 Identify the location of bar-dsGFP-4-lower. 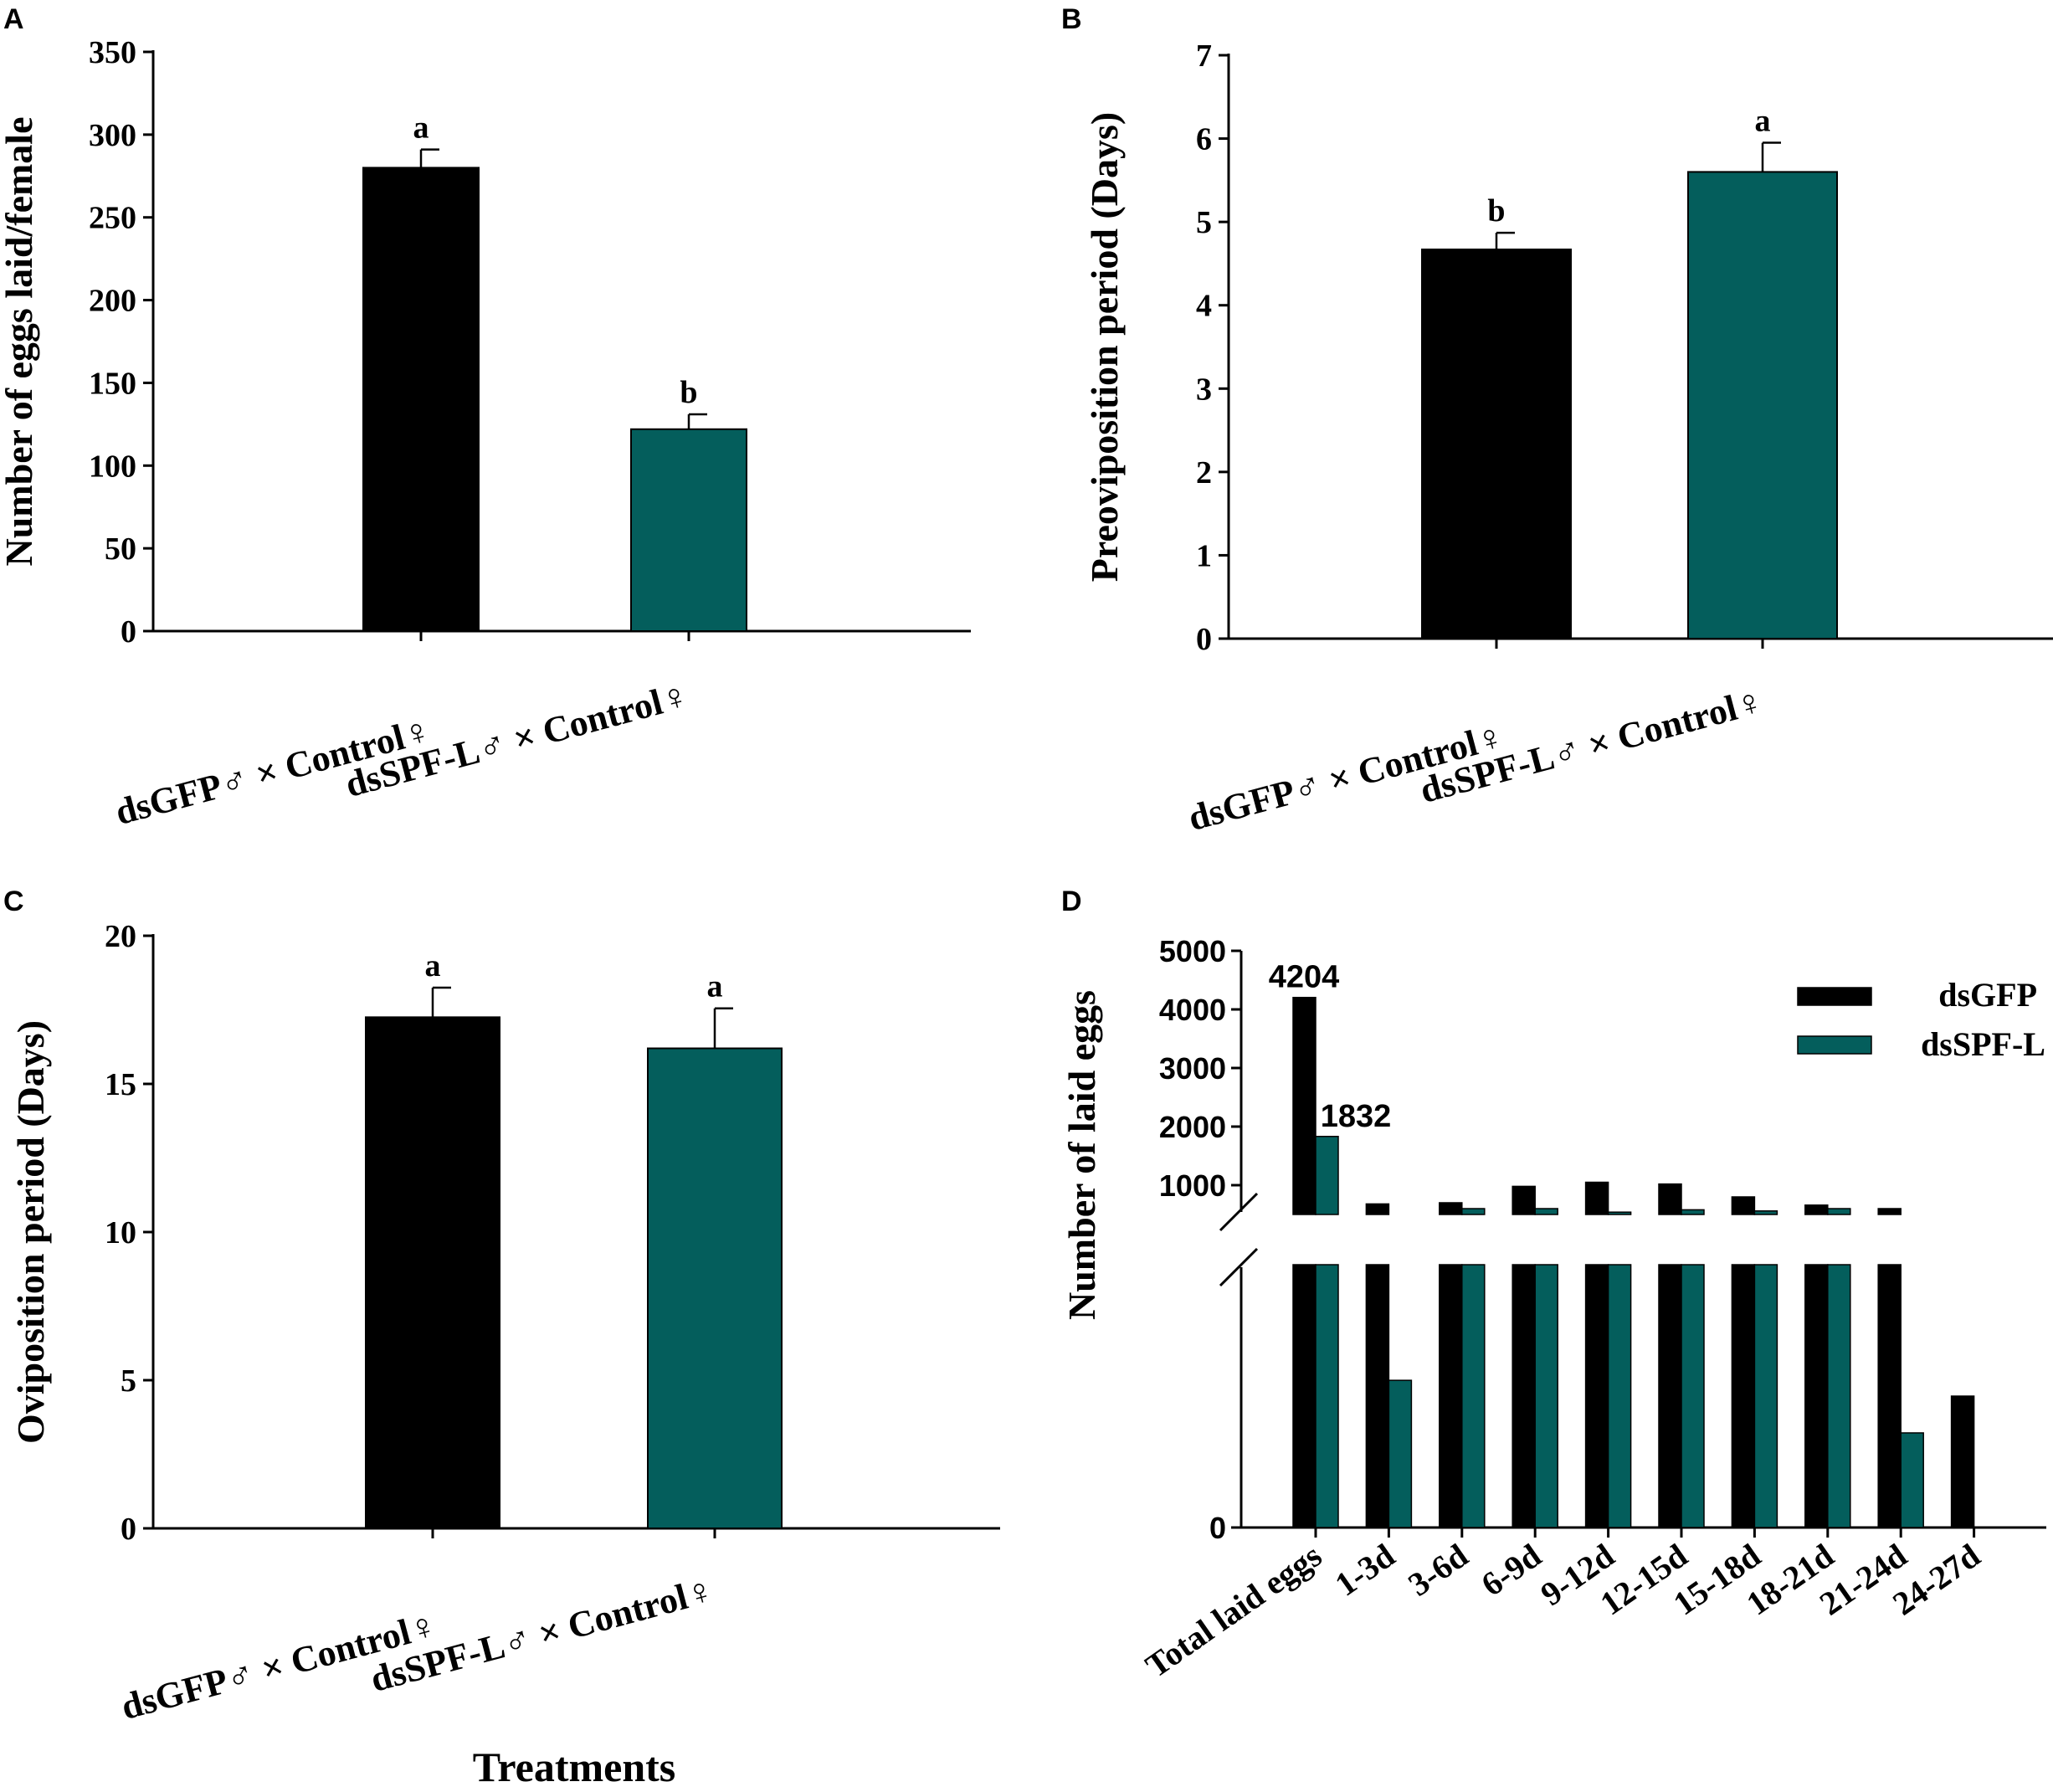
(1596, 1396).